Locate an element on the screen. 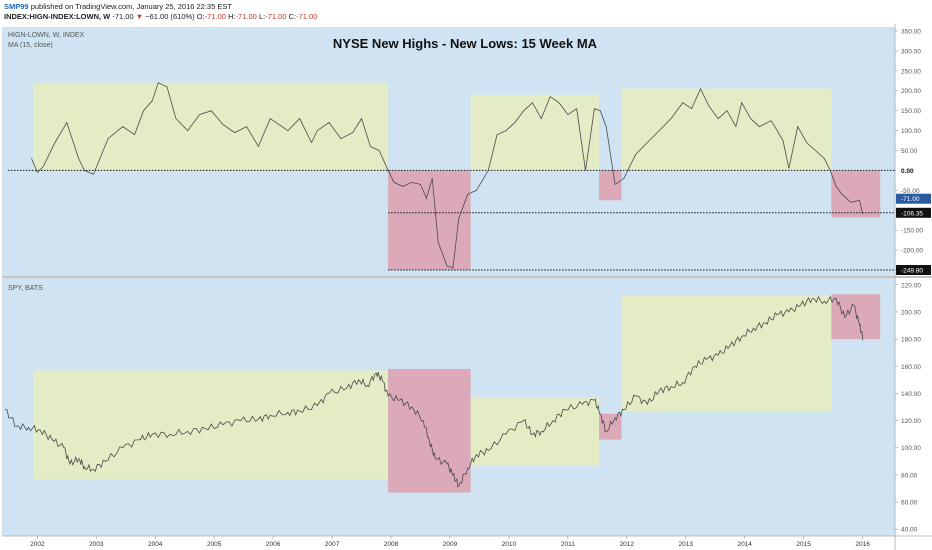 The height and width of the screenshot is (550, 932). reference-badge-label: -106.35 is located at coordinates (912, 213).